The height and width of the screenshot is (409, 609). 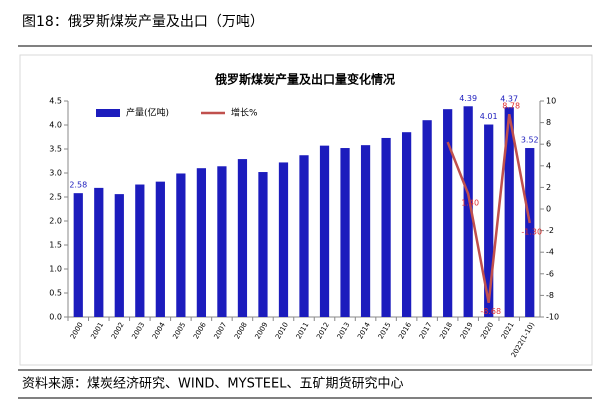 I want to click on y-tick-label: 3.0, so click(x=55, y=173).